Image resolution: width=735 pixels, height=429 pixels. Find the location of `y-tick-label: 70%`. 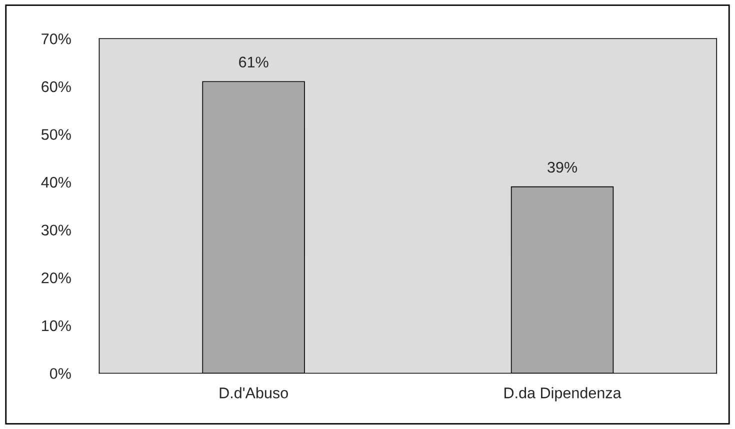

y-tick-label: 70% is located at coordinates (56, 38).